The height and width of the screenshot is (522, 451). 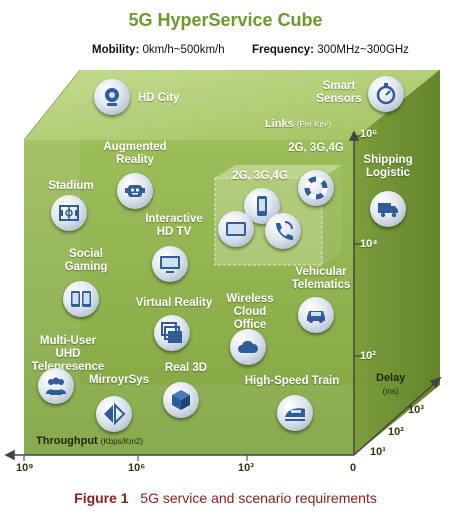 I want to click on delay-axis-arrow, so click(x=435, y=382).